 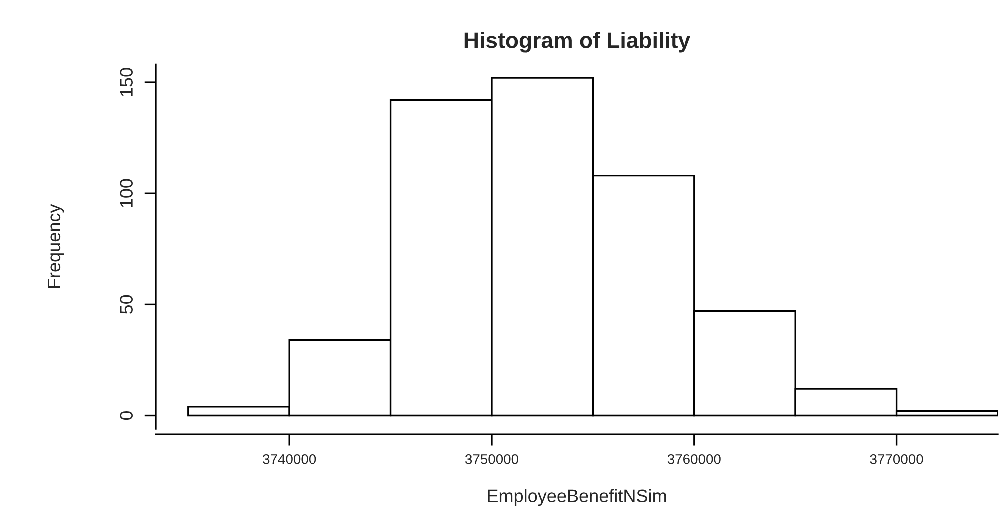 What do you see at coordinates (126, 304) in the screenshot?
I see `y-tick-label: 50` at bounding box center [126, 304].